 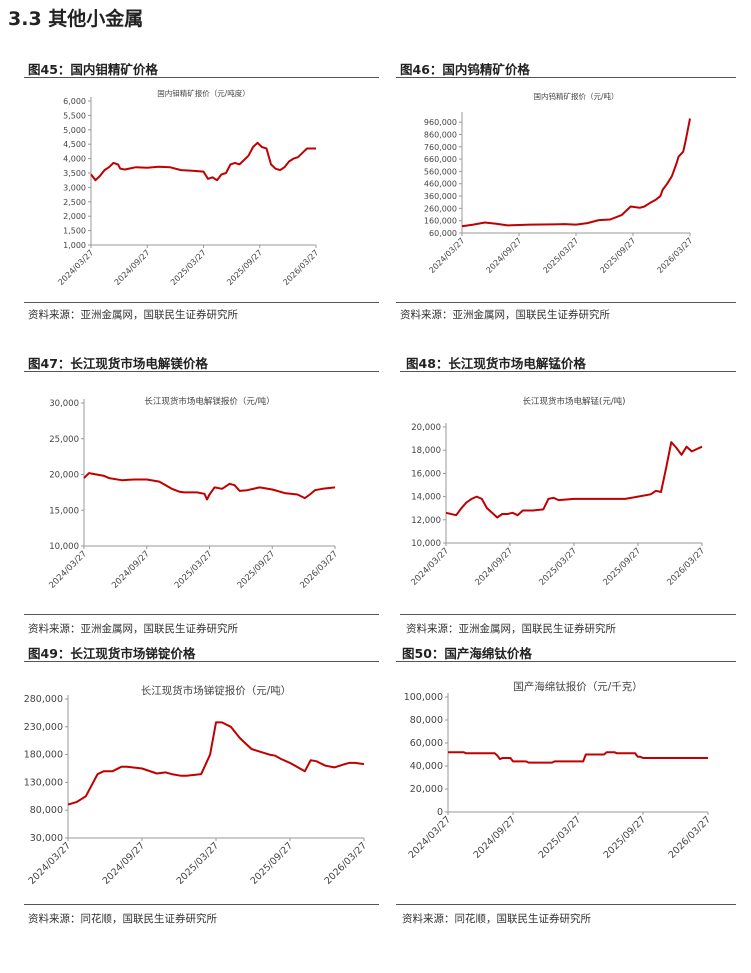 What do you see at coordinates (43, 699) in the screenshot?
I see `y-tick-label: 280,000` at bounding box center [43, 699].